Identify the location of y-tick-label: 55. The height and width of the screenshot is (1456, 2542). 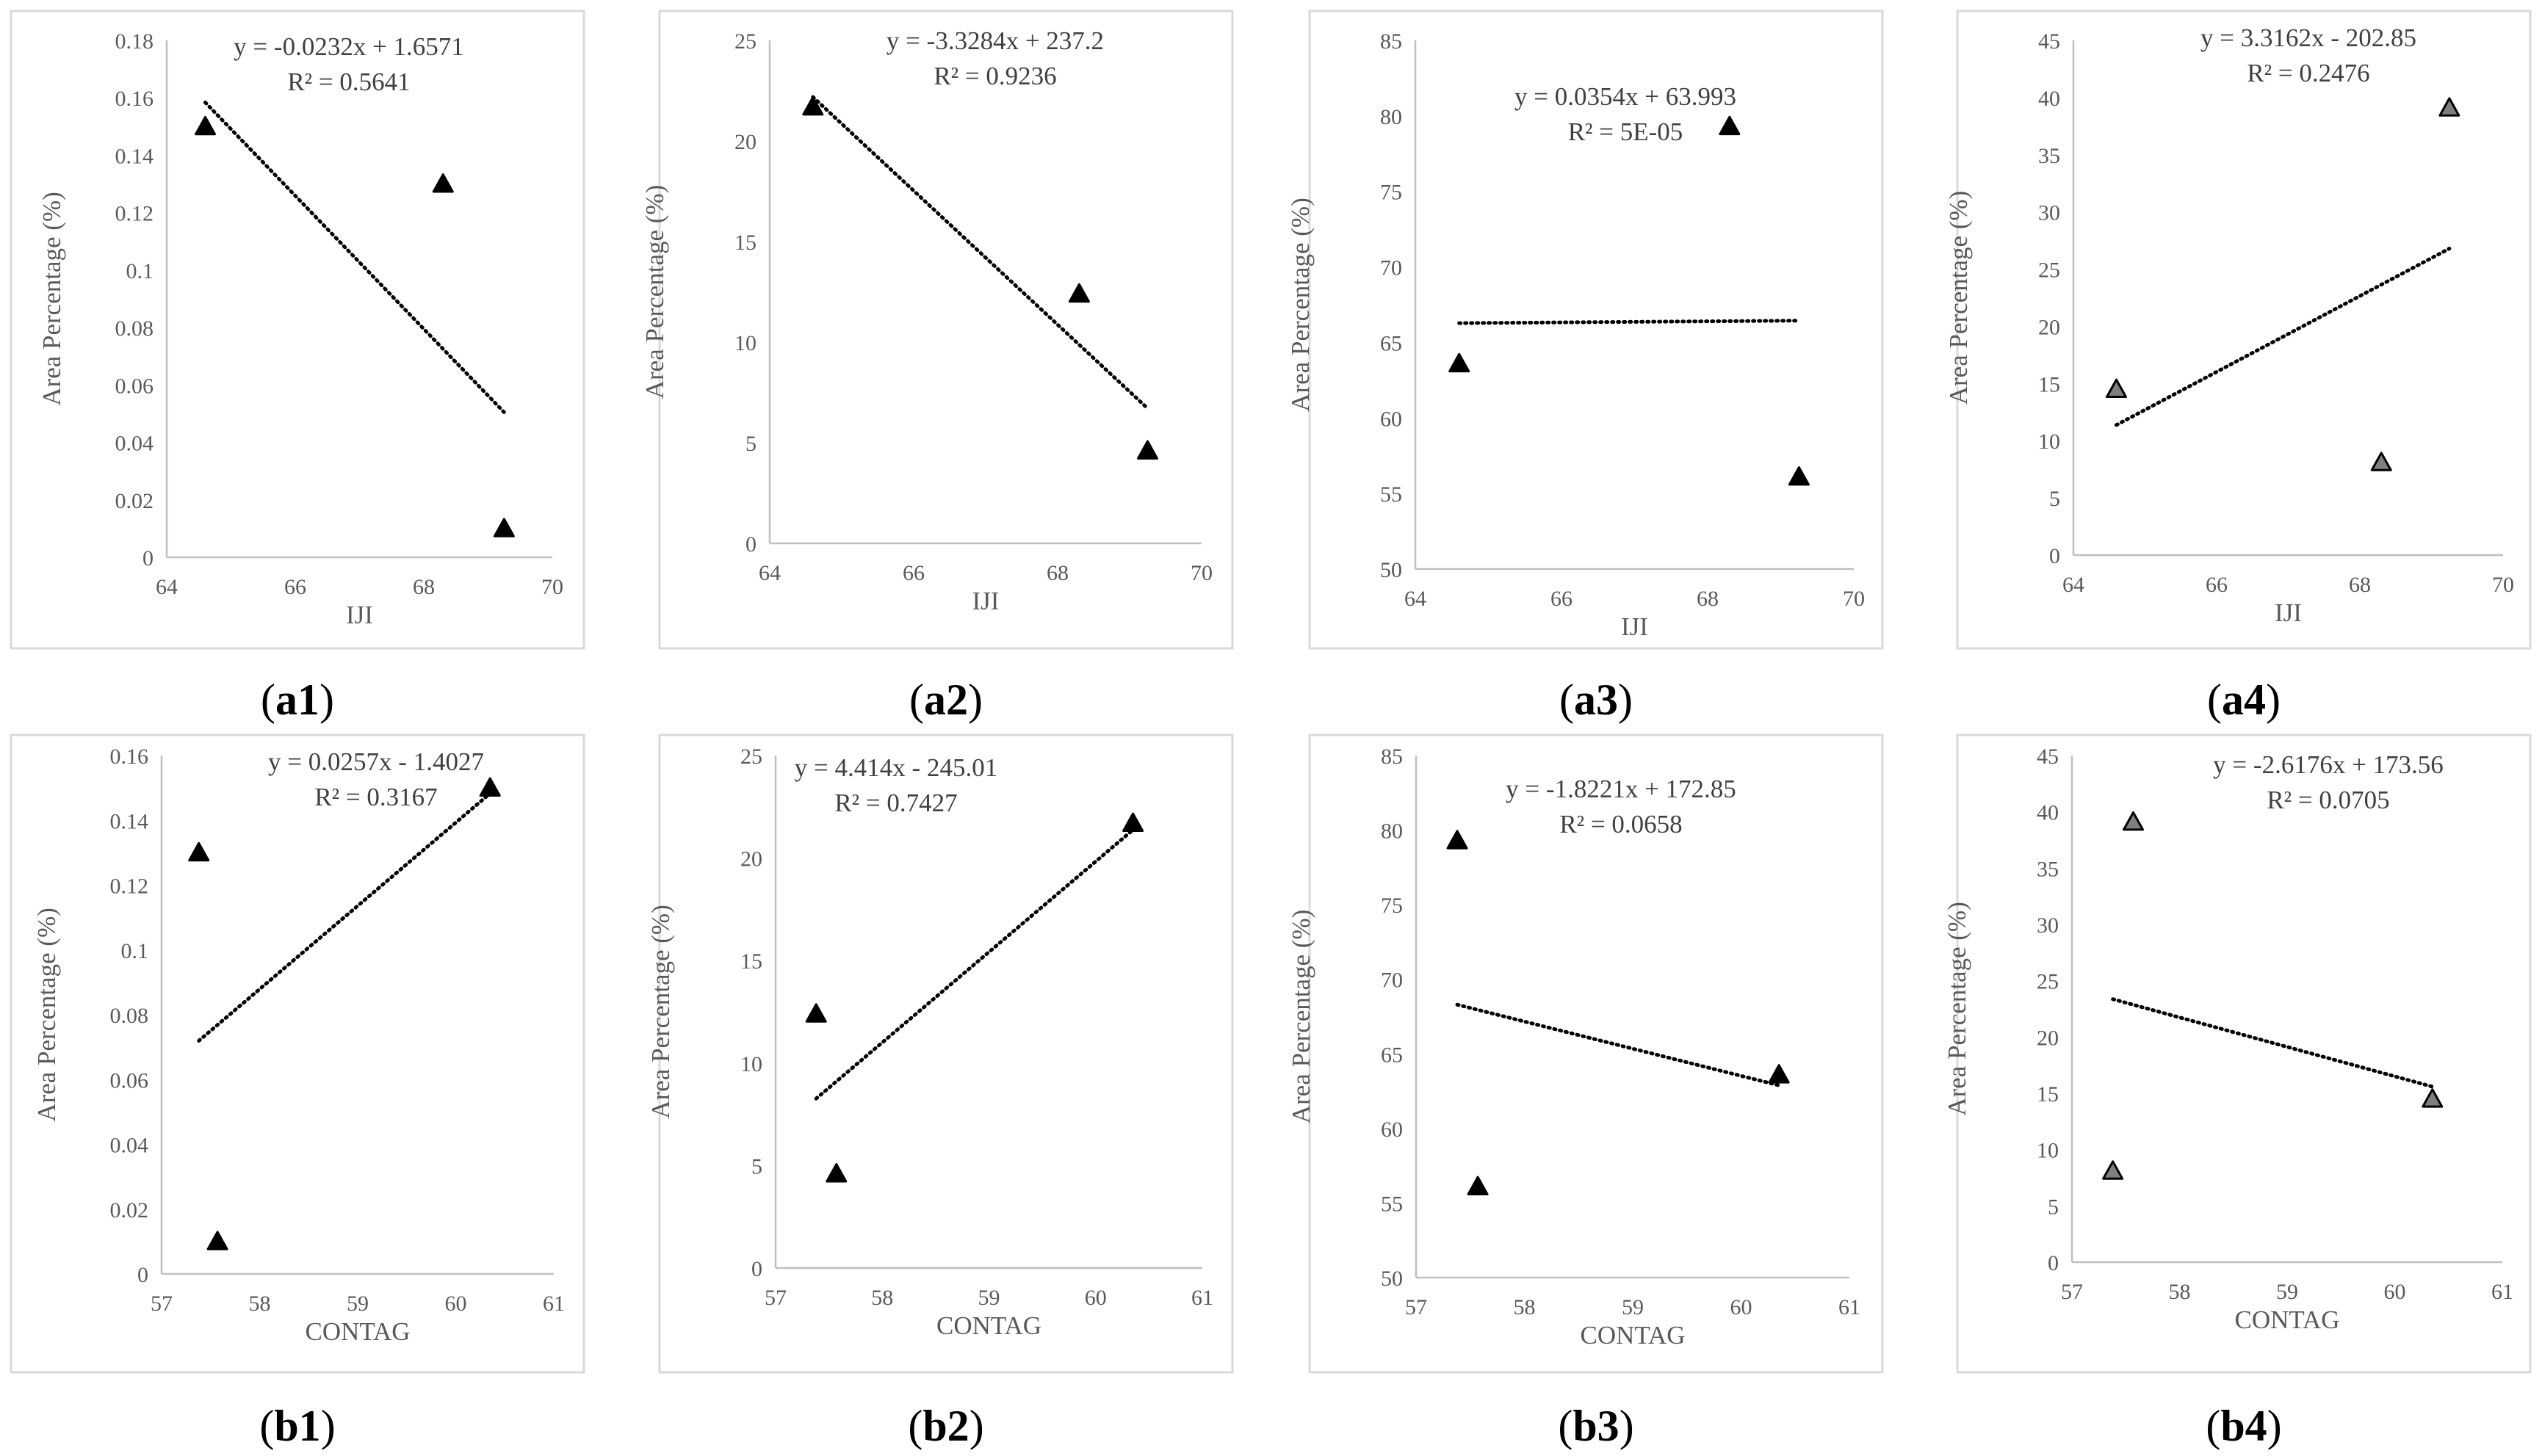
(1392, 1204).